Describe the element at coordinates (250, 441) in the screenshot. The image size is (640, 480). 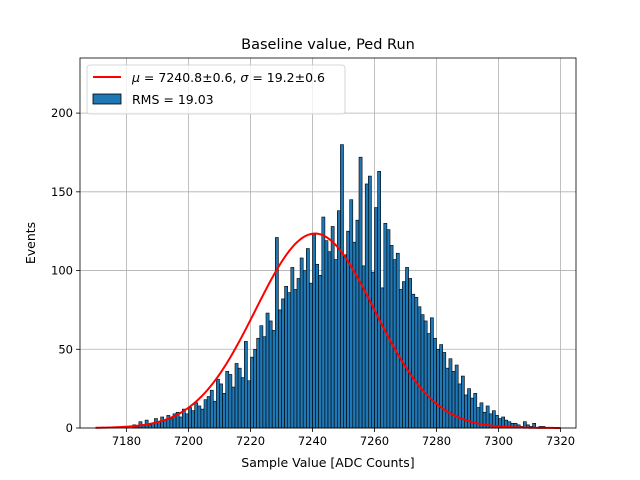
I see `x-tick-label: 7220` at that location.